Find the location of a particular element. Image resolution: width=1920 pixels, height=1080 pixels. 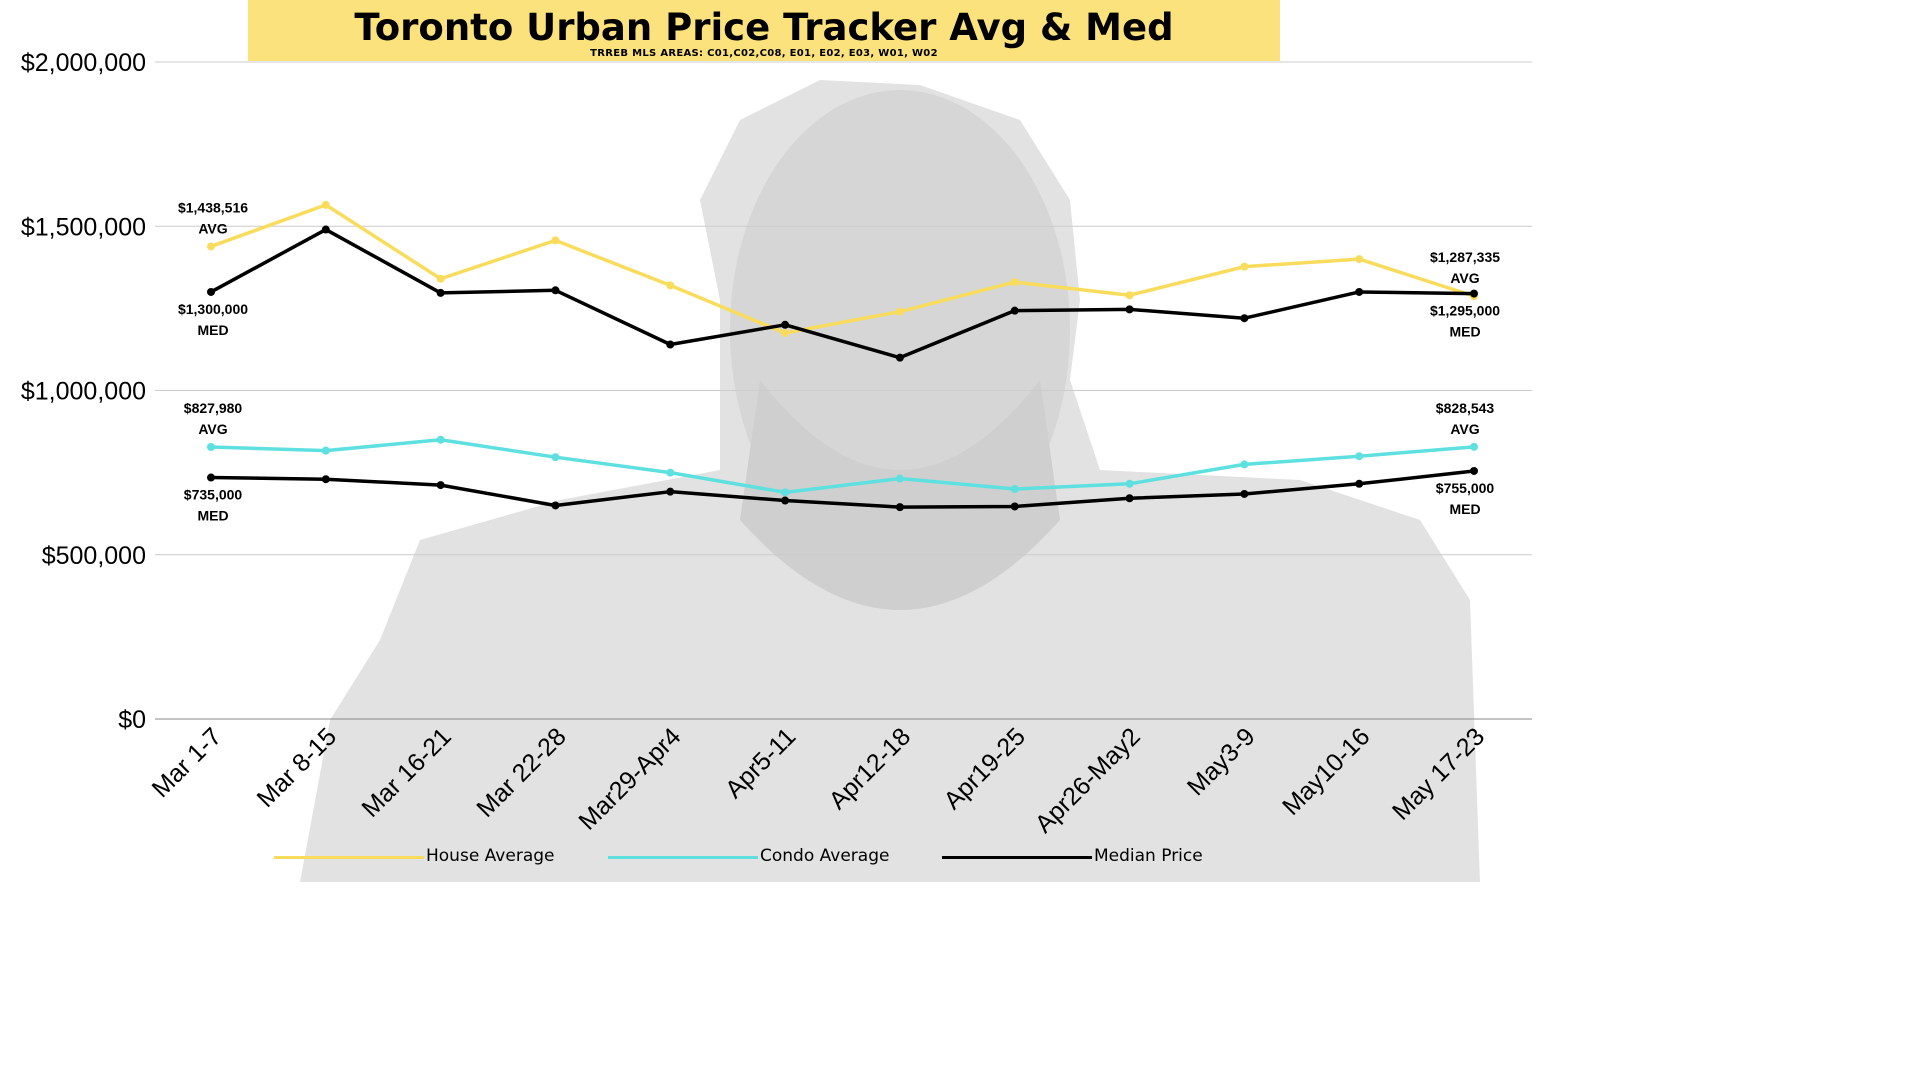

y-tick-label: $0 is located at coordinates (132, 720).